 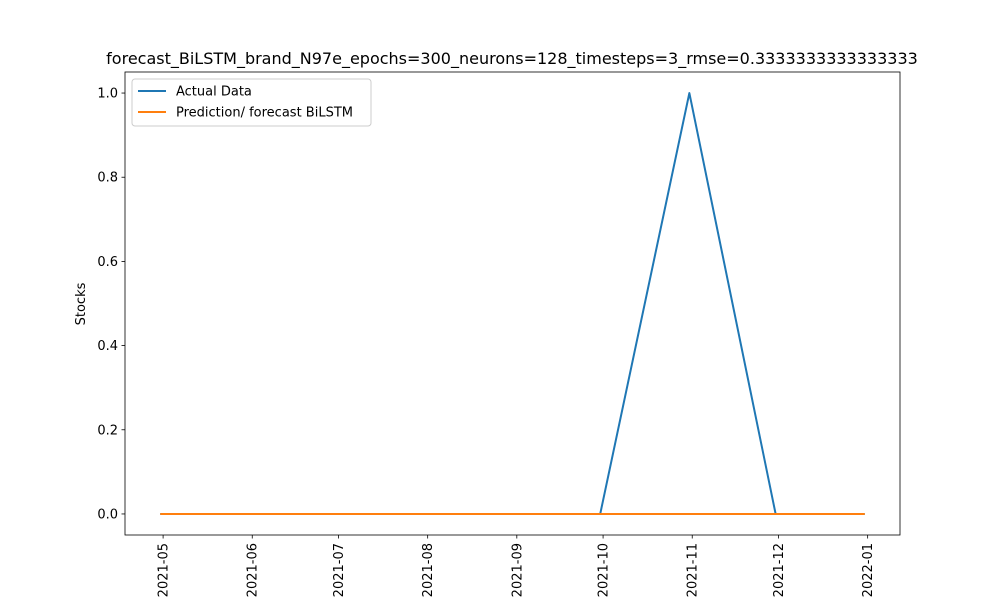 What do you see at coordinates (428, 570) in the screenshot?
I see `x-tick-label: 2021-08` at bounding box center [428, 570].